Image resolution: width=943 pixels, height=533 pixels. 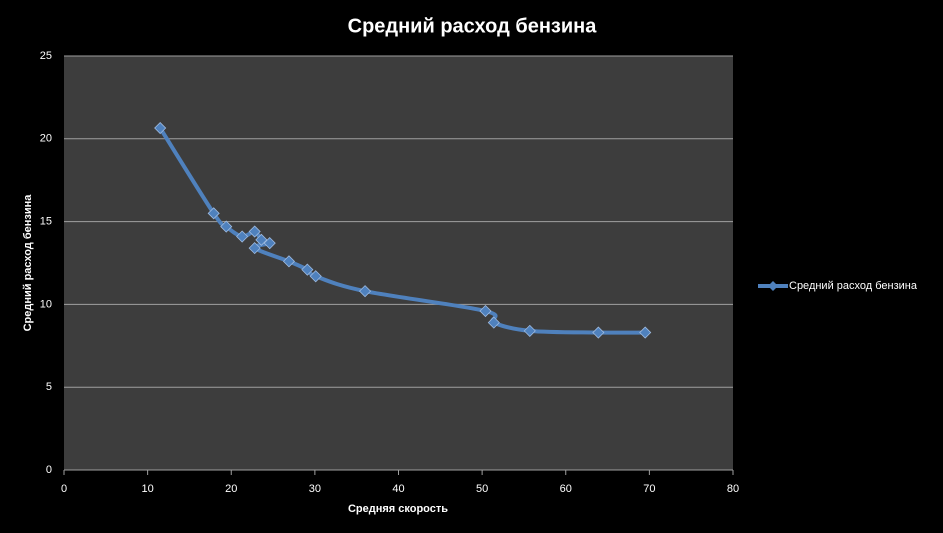 I want to click on x-tick-label: 40, so click(x=398, y=489).